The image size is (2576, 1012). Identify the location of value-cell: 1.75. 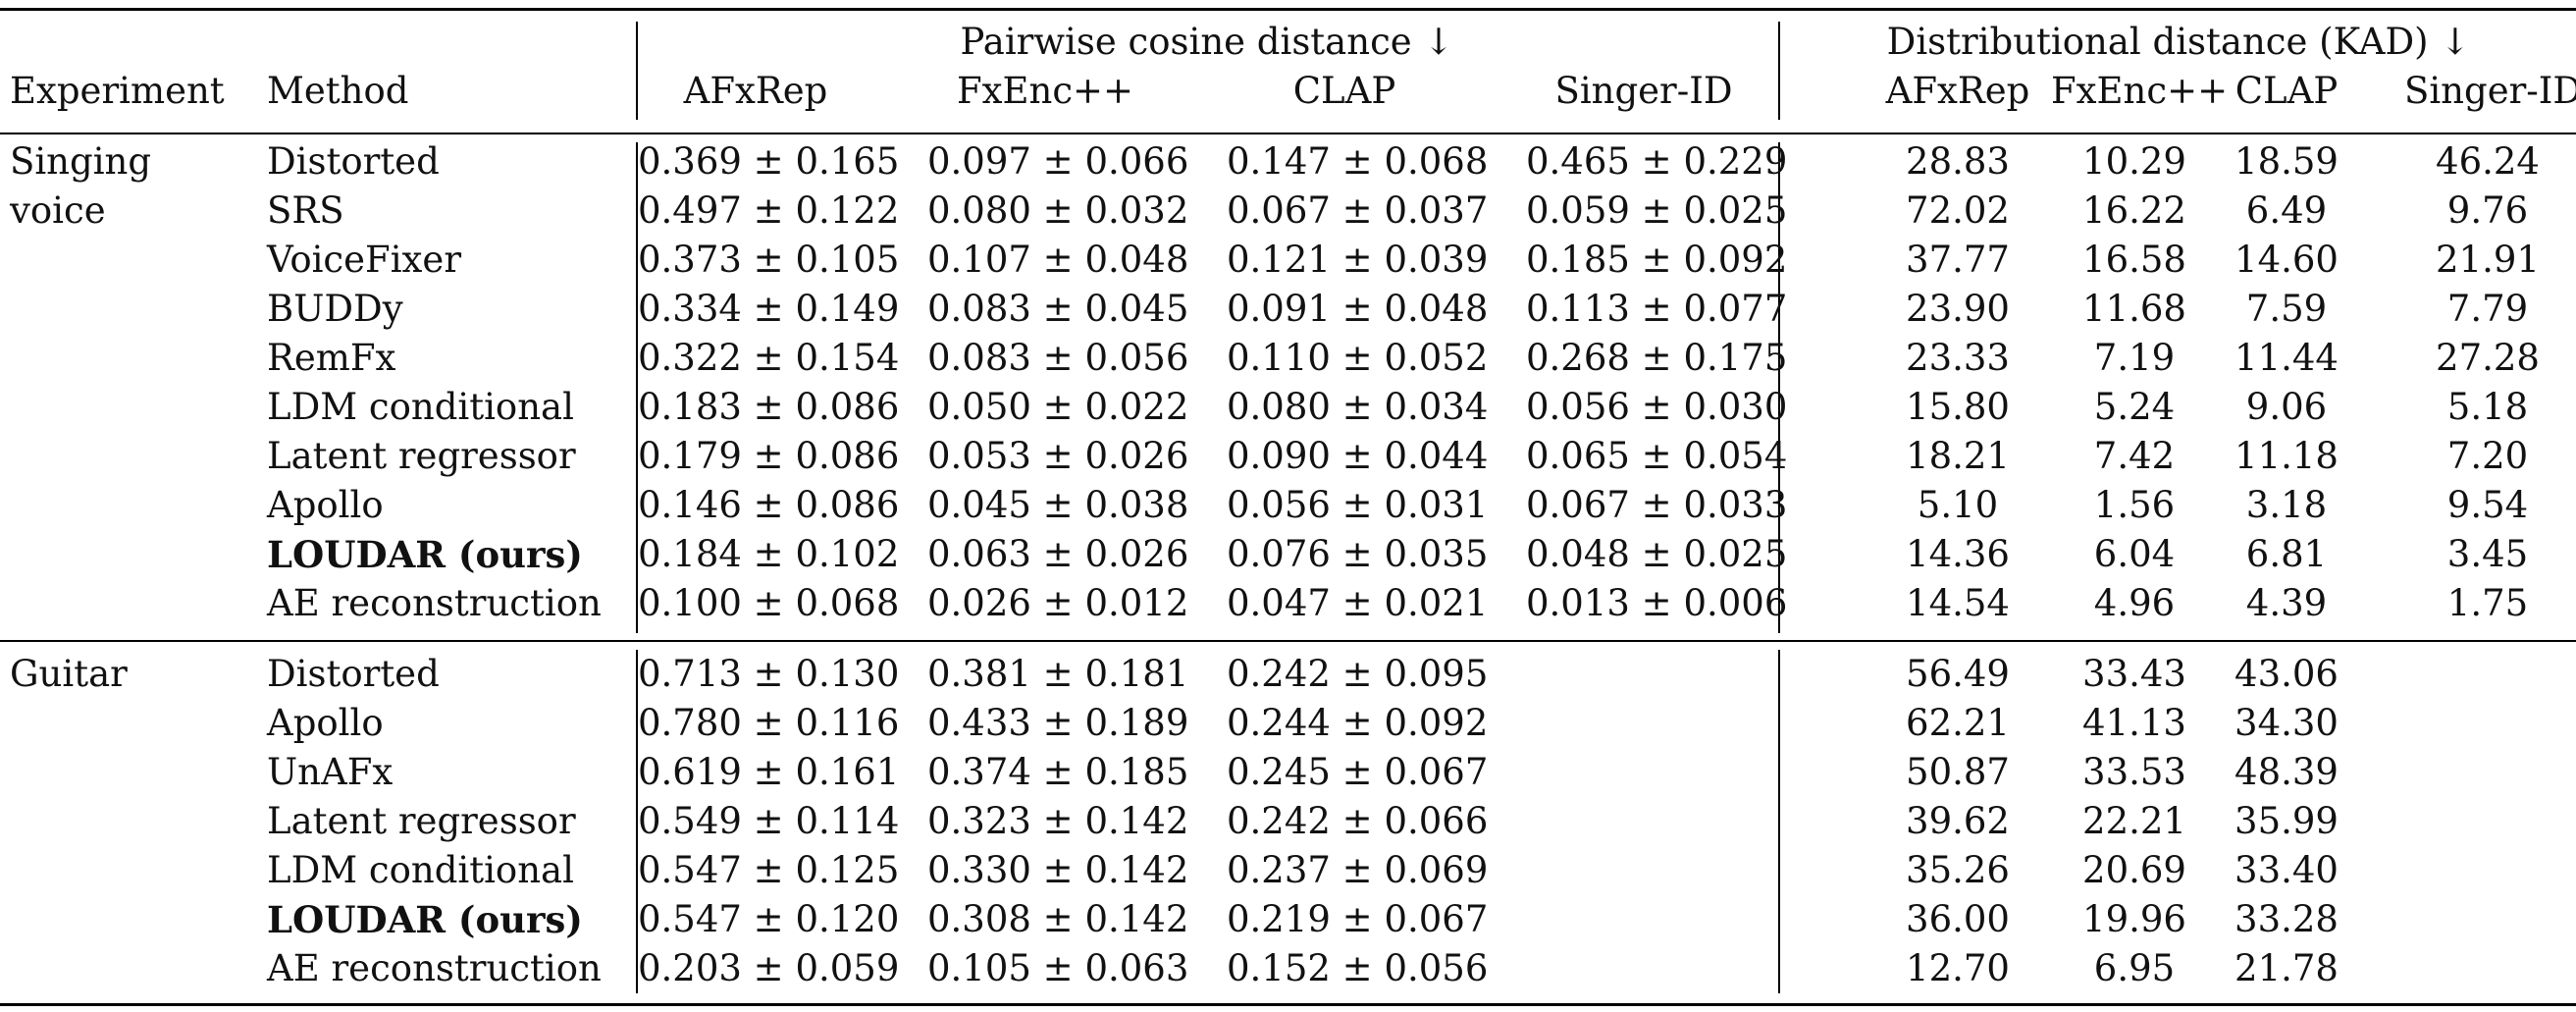
(2487, 603).